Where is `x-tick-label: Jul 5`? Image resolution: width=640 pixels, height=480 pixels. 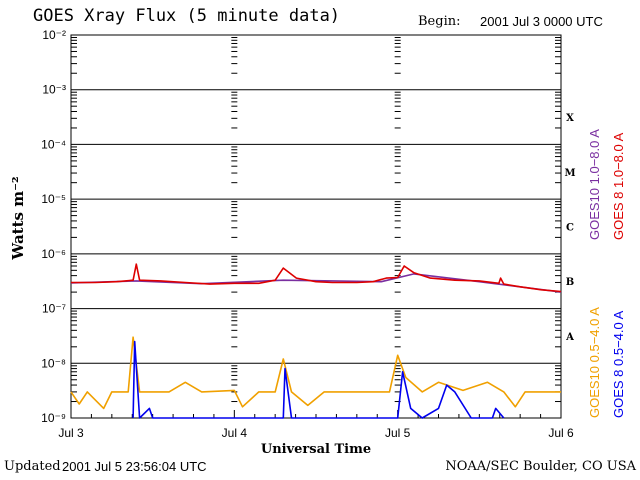
x-tick-label: Jul 5 is located at coordinates (398, 433).